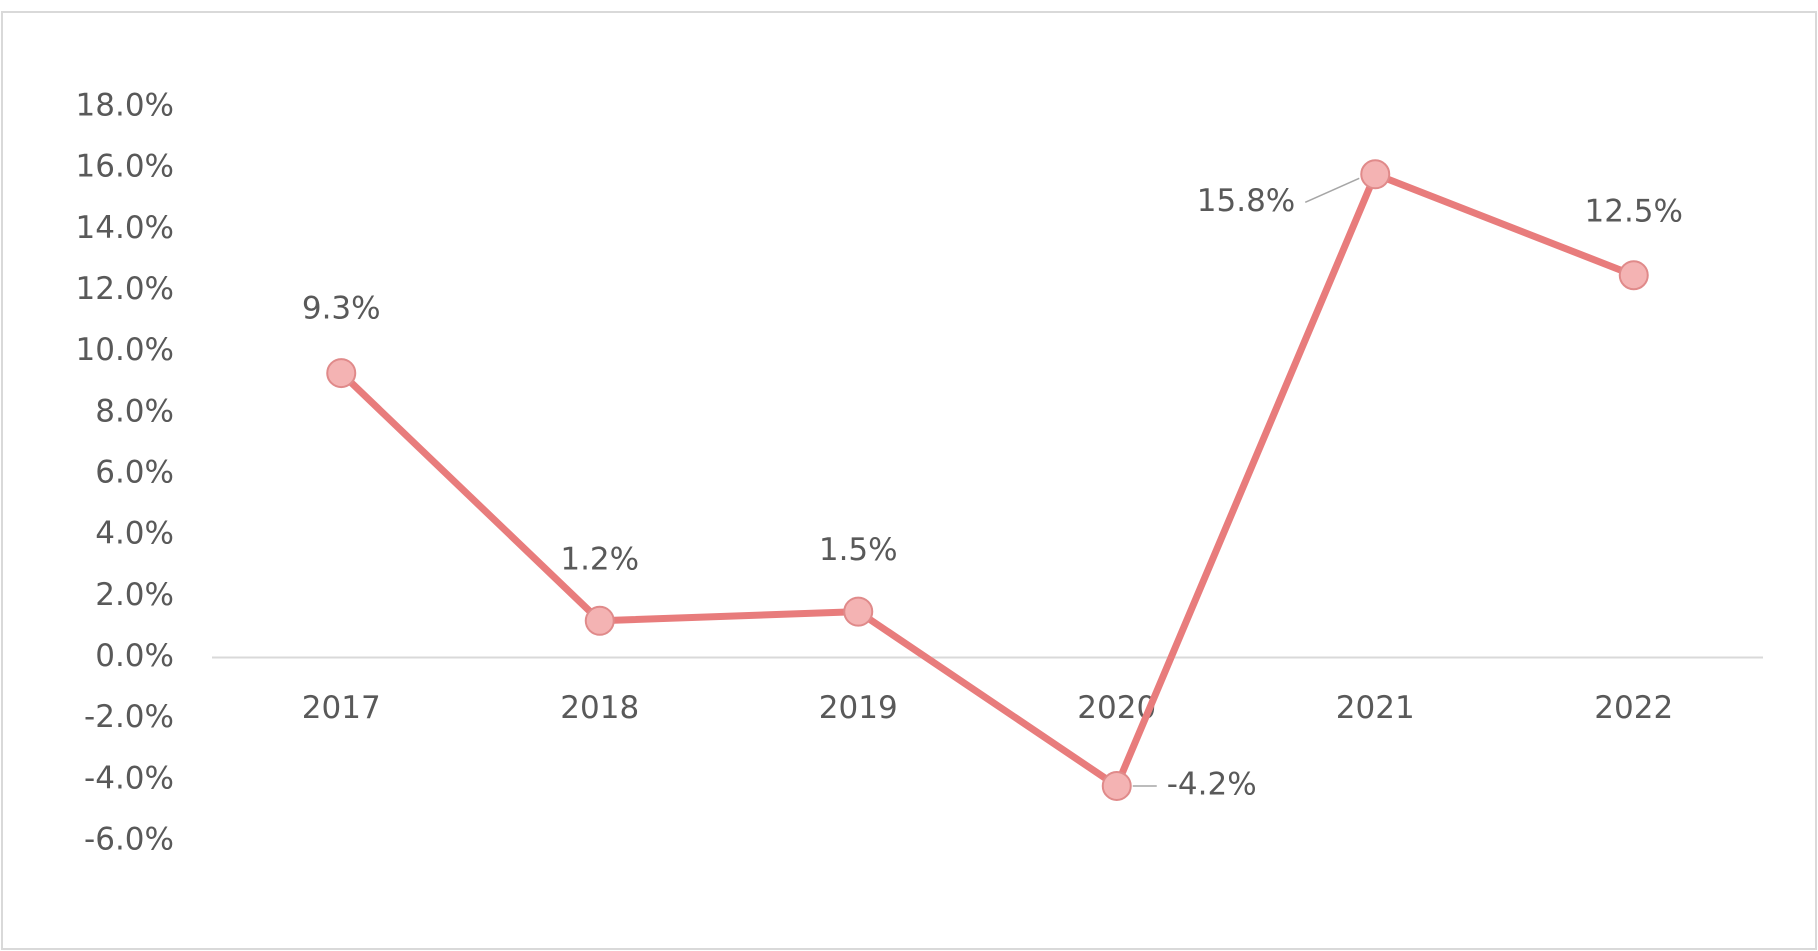 The height and width of the screenshot is (951, 1818). I want to click on y-tick-label: -4.0%, so click(129, 778).